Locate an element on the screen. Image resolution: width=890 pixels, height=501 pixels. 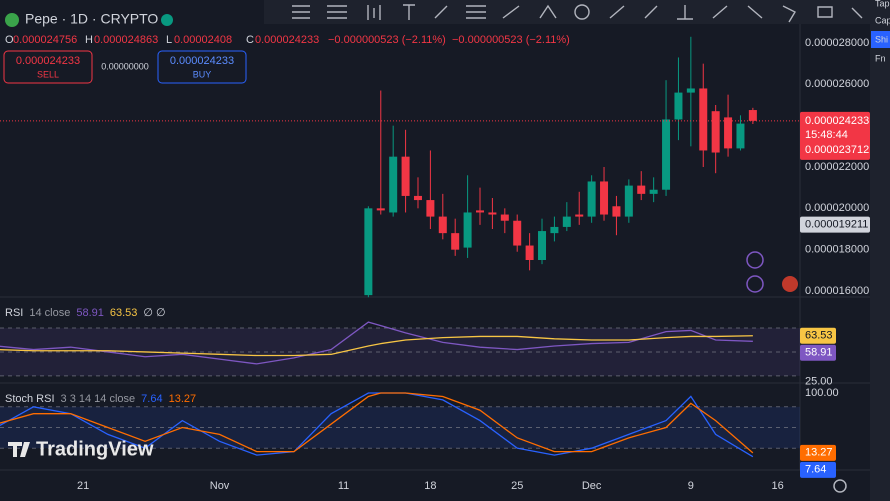
y-tick-label: 25.00 is located at coordinates (819, 382).